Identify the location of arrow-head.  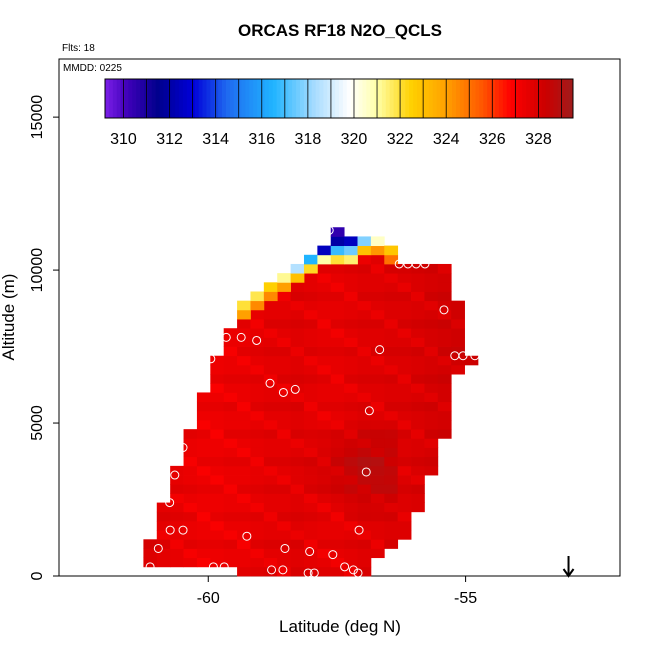
(568, 573).